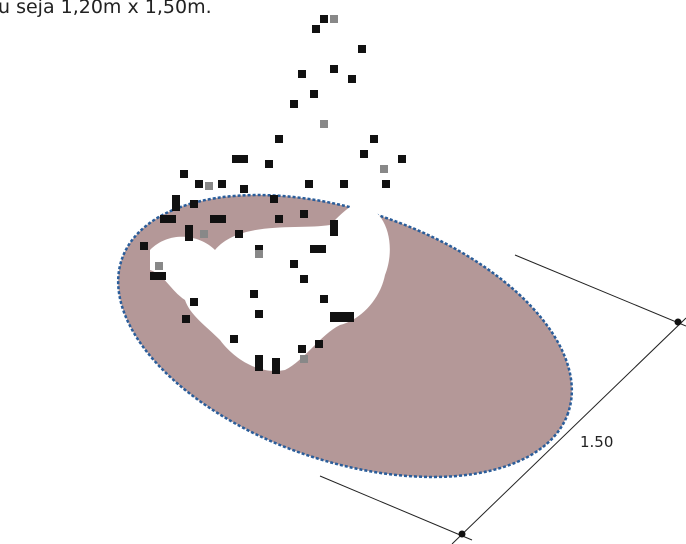 This screenshot has height=544, width=686. I want to click on figure-silhouette, so click(270, 287).